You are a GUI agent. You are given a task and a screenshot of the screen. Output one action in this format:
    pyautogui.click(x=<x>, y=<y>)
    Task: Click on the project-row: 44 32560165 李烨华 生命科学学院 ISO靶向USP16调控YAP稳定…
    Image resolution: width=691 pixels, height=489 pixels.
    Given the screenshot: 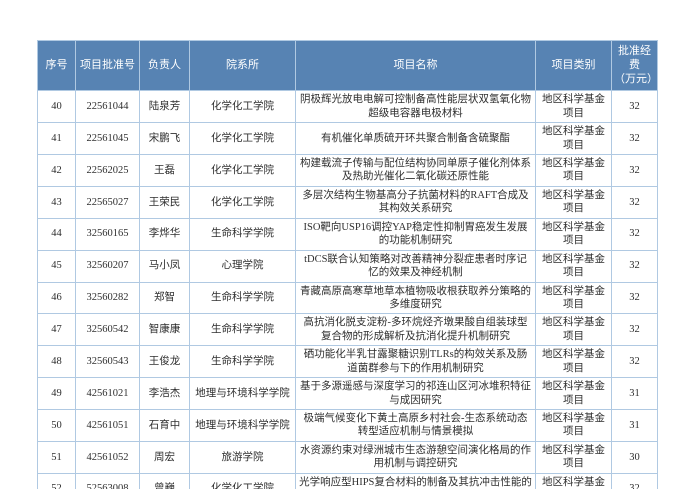 What is the action you would take?
    pyautogui.click(x=347, y=234)
    